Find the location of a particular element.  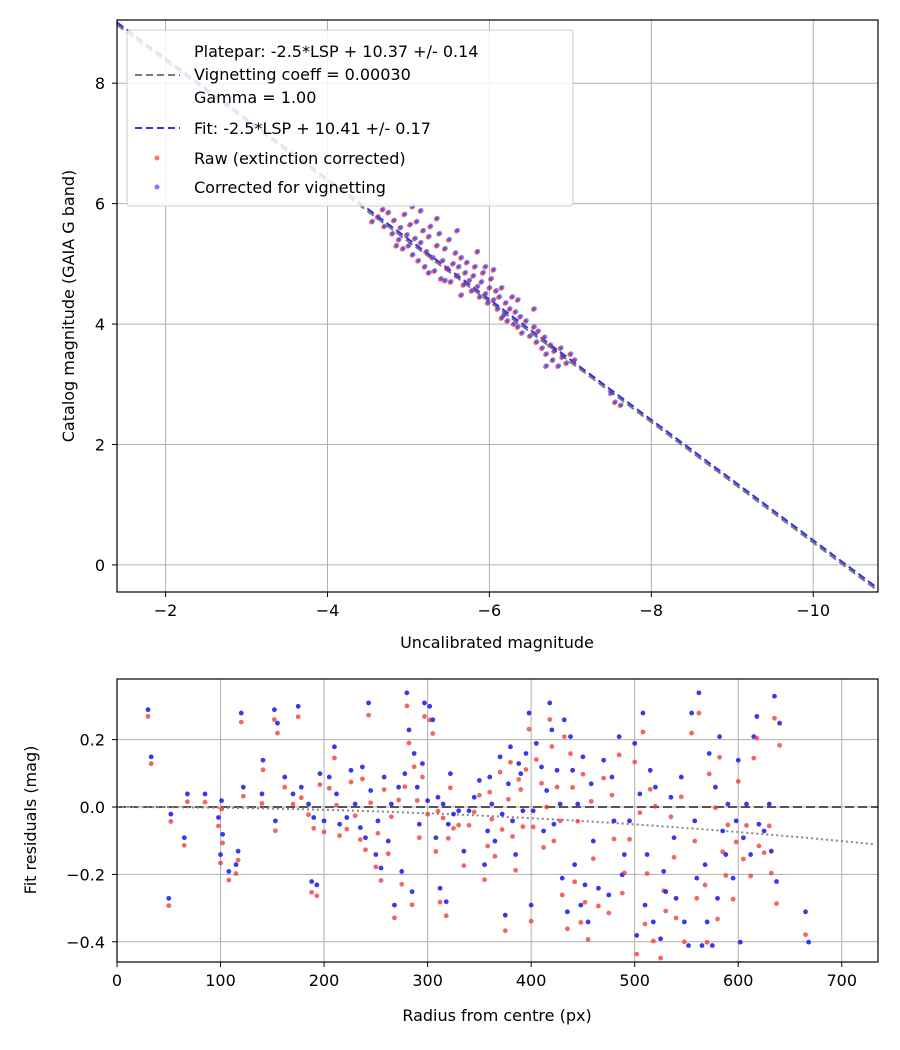

data-points is located at coordinates (496, 306).